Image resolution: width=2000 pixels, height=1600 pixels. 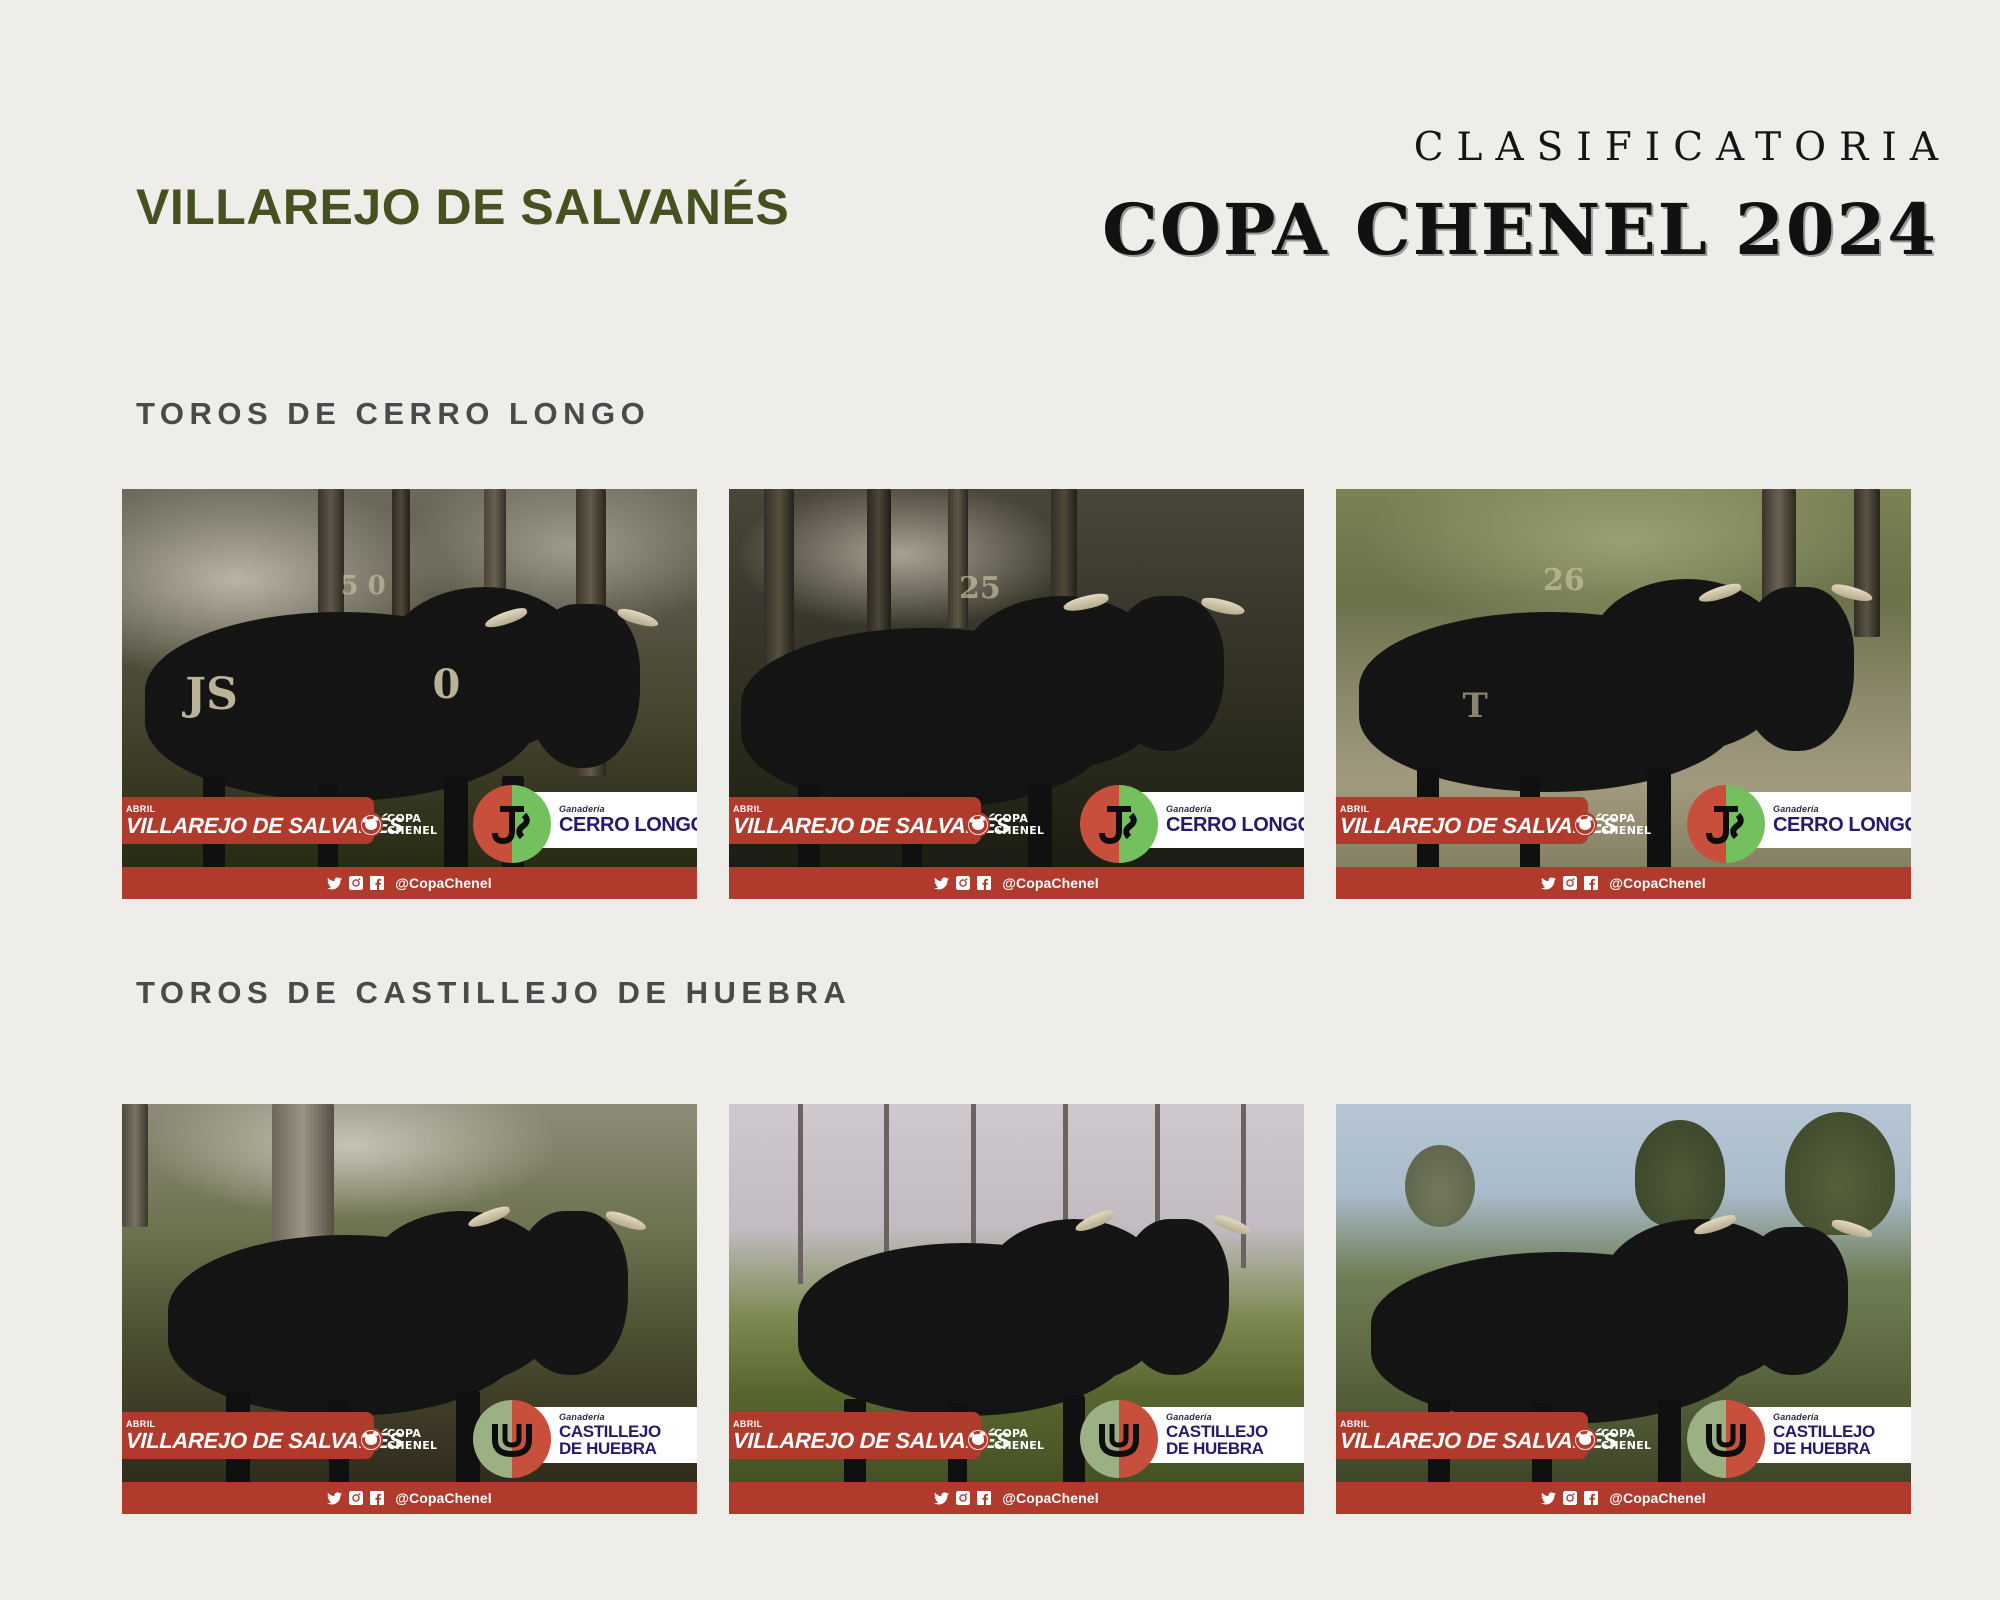 What do you see at coordinates (463, 207) in the screenshot?
I see `page-title: VILLAREJO DE SALVANÉS` at bounding box center [463, 207].